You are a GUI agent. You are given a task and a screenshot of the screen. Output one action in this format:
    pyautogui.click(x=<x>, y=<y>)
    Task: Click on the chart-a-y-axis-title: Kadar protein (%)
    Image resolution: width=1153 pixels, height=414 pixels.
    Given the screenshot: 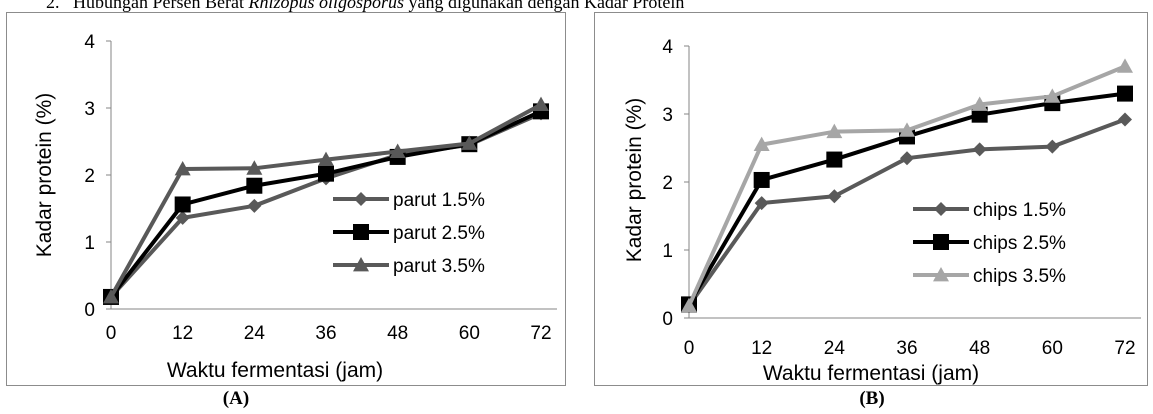 What is the action you would take?
    pyautogui.click(x=44, y=175)
    